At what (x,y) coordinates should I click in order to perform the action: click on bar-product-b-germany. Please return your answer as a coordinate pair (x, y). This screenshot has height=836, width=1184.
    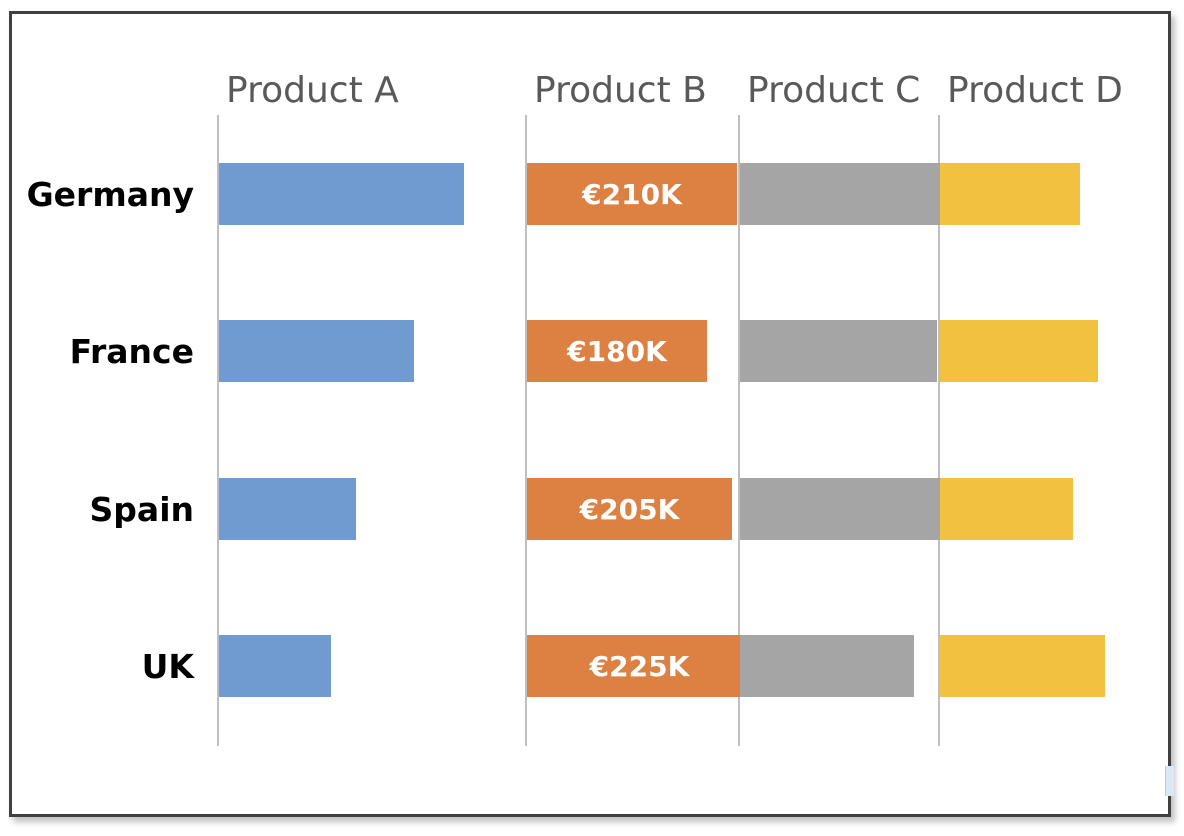
    Looking at the image, I should click on (632, 194).